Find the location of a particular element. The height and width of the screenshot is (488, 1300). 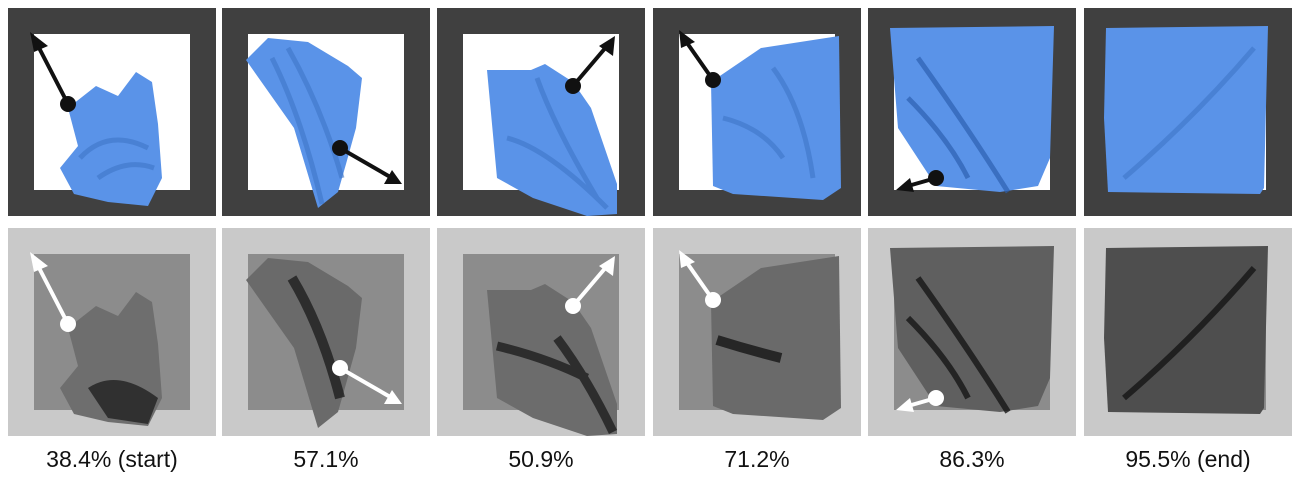

coverage-caption-2: 57.1% is located at coordinates (326, 459).